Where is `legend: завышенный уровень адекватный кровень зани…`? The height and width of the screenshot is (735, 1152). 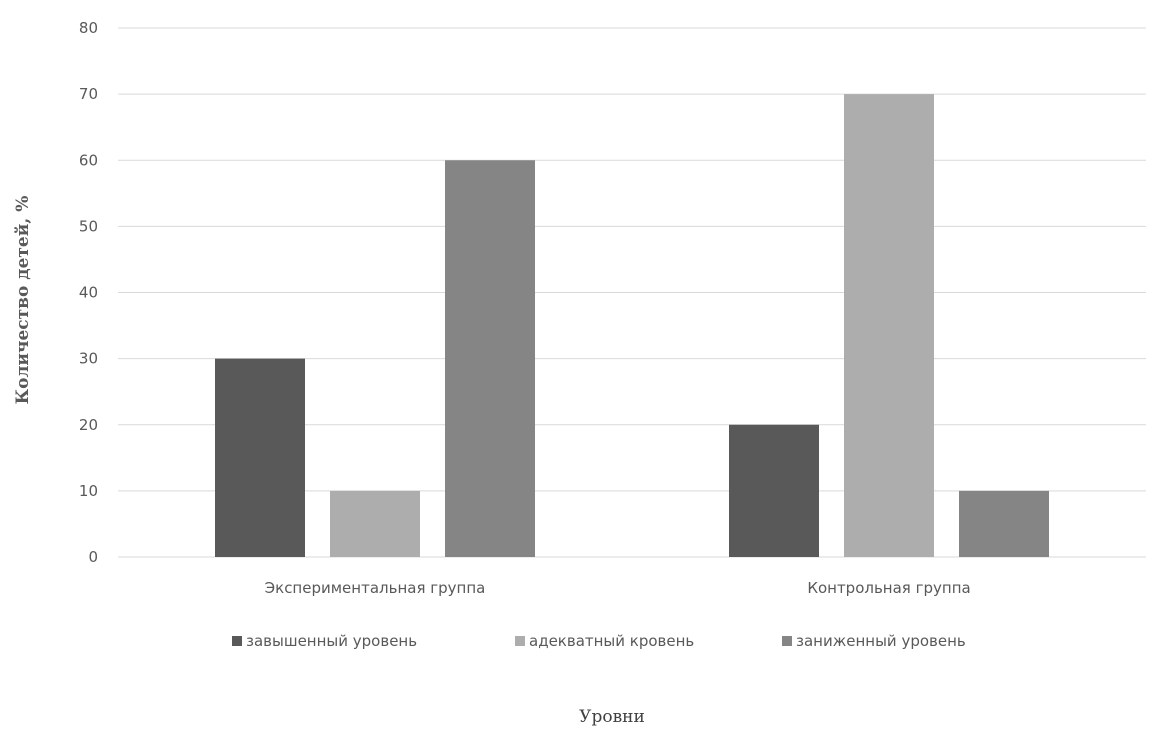
legend: завышенный уровень адекватный кровень зани… is located at coordinates (599, 641).